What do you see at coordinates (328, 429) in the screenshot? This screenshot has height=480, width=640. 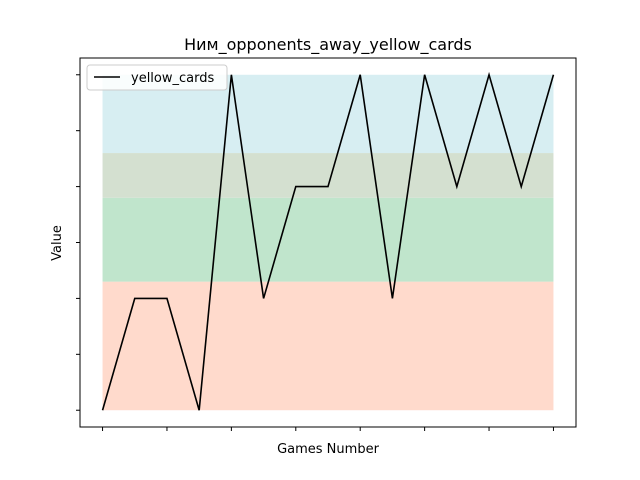 I see `x-ticks` at bounding box center [328, 429].